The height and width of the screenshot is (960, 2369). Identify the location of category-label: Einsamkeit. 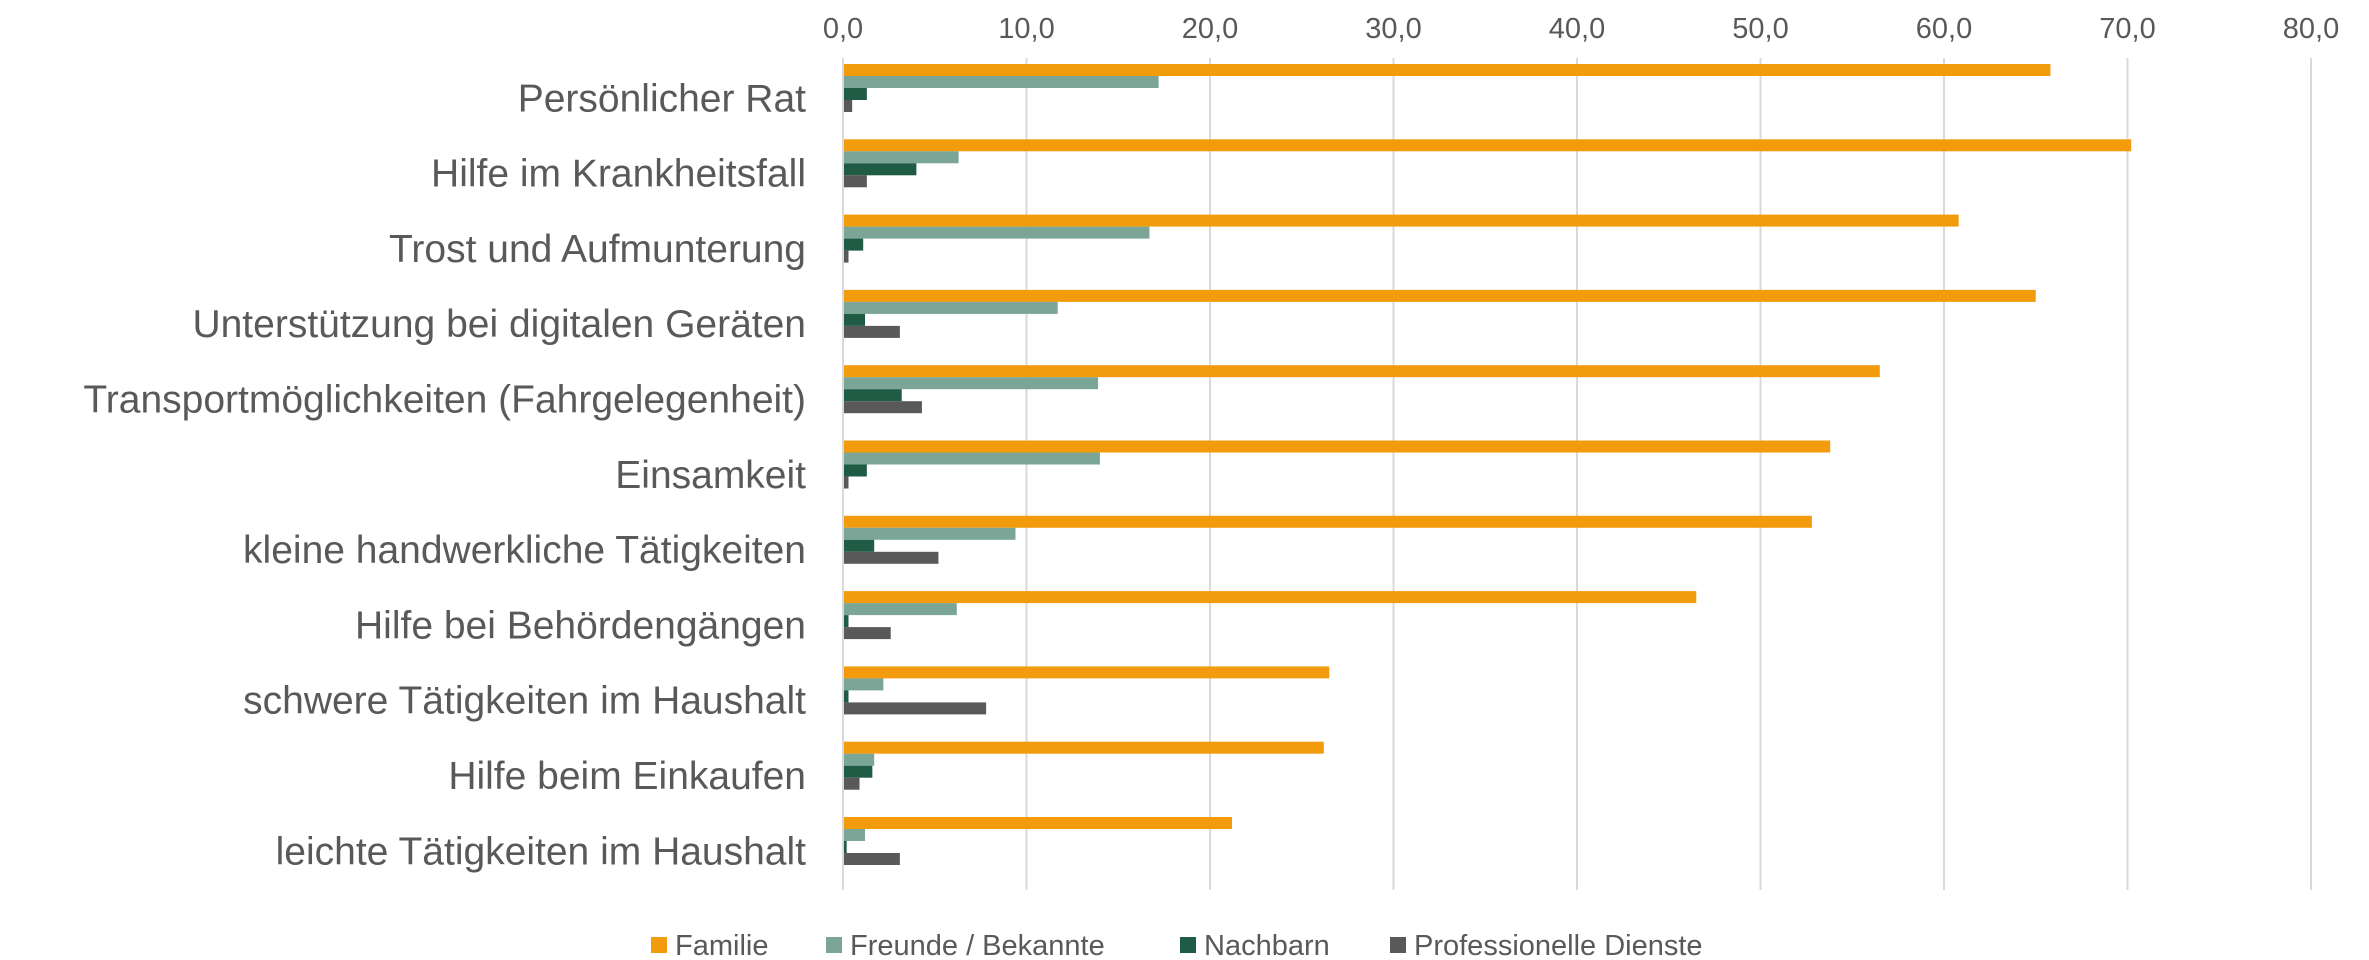
(710, 475).